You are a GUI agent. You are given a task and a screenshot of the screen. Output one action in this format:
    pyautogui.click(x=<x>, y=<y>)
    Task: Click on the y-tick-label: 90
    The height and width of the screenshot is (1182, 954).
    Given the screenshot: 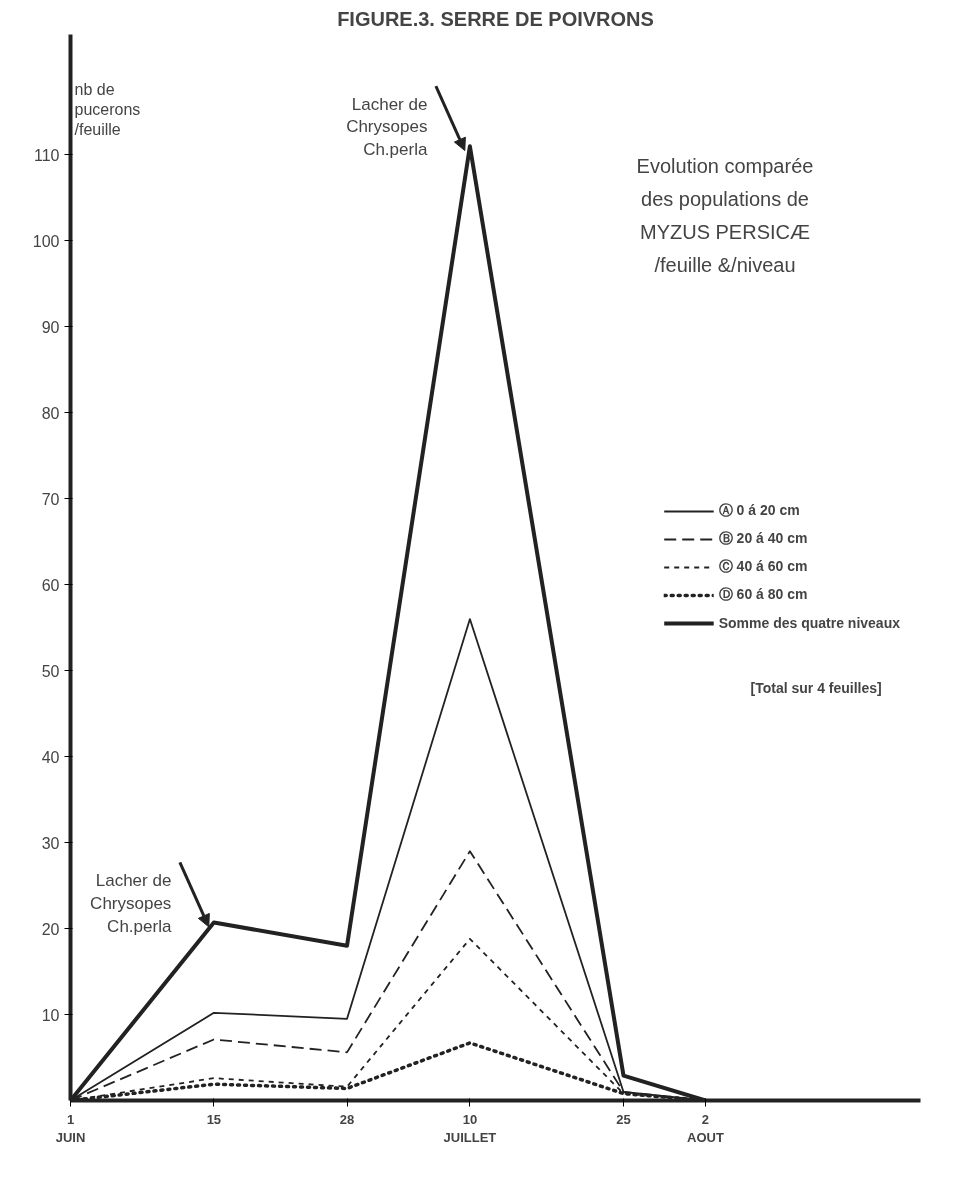 What is the action you would take?
    pyautogui.click(x=50, y=327)
    